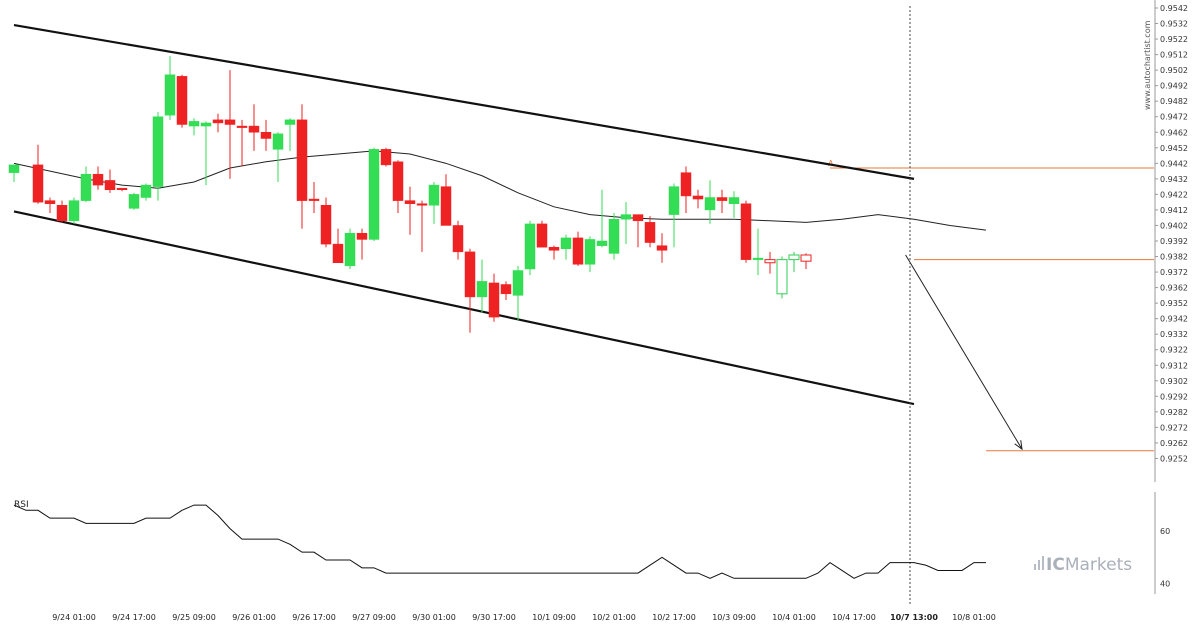  What do you see at coordinates (1174, 458) in the screenshot?
I see `y-tick-label: 0.9252` at bounding box center [1174, 458].